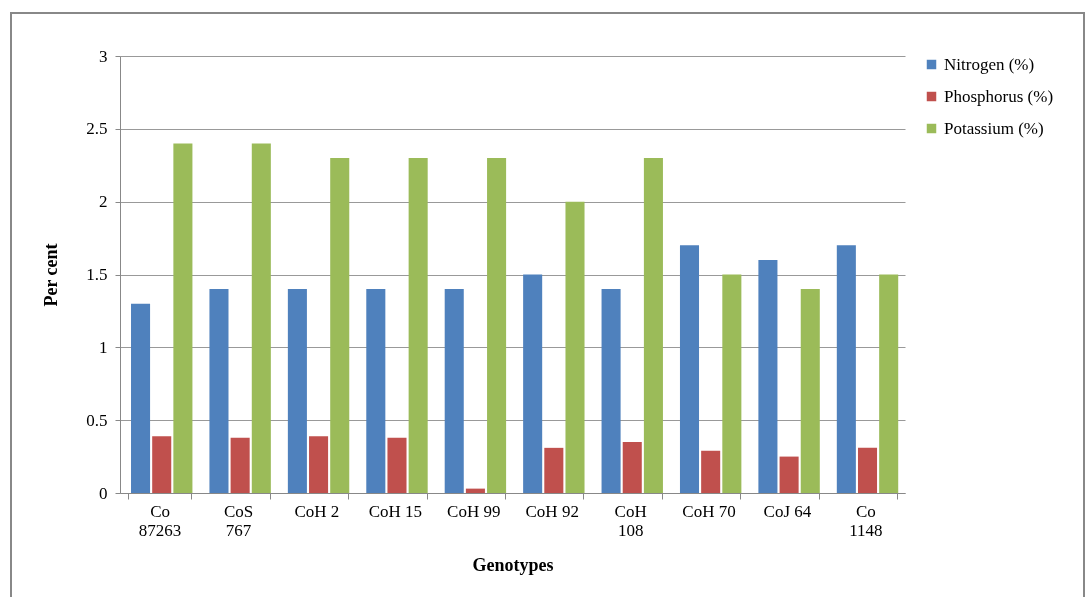  Describe the element at coordinates (97, 129) in the screenshot. I see `y-tick-label: 2.5` at that location.